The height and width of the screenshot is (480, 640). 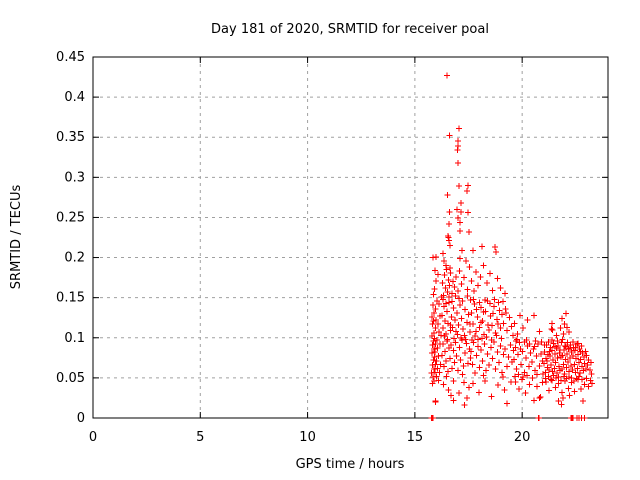 What do you see at coordinates (70, 298) in the screenshot?
I see `y-tick-label: 0.15` at bounding box center [70, 298].